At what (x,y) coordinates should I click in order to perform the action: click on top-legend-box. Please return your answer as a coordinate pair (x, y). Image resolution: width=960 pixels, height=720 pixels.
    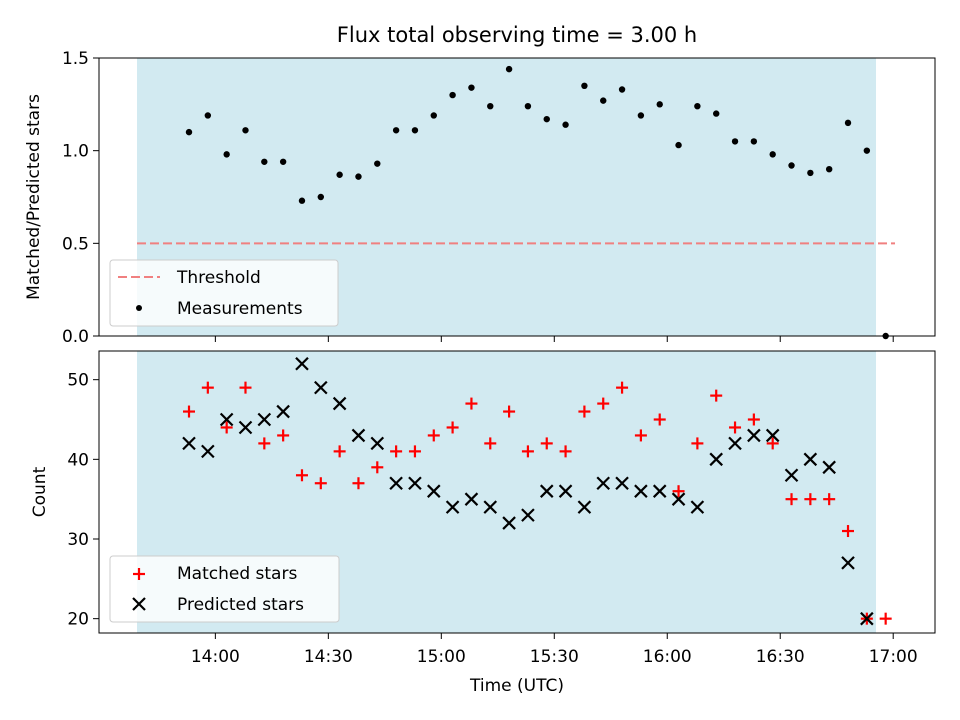
    Looking at the image, I should click on (224, 293).